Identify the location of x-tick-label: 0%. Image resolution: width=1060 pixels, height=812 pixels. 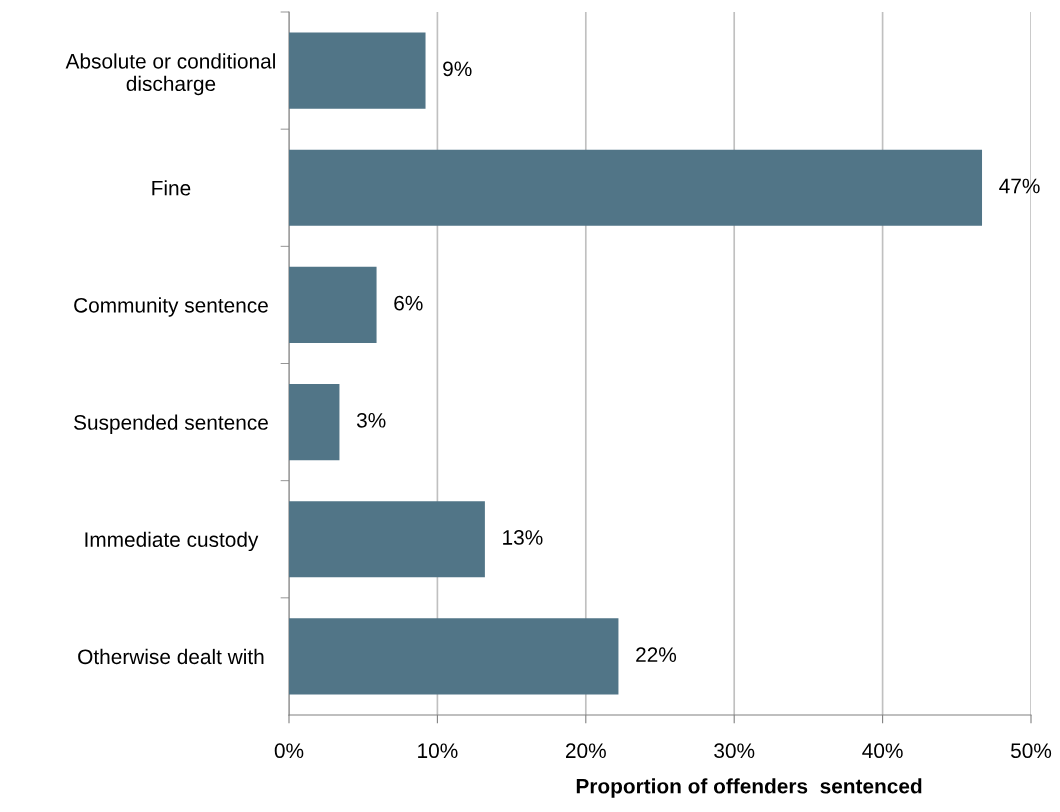
(289, 751).